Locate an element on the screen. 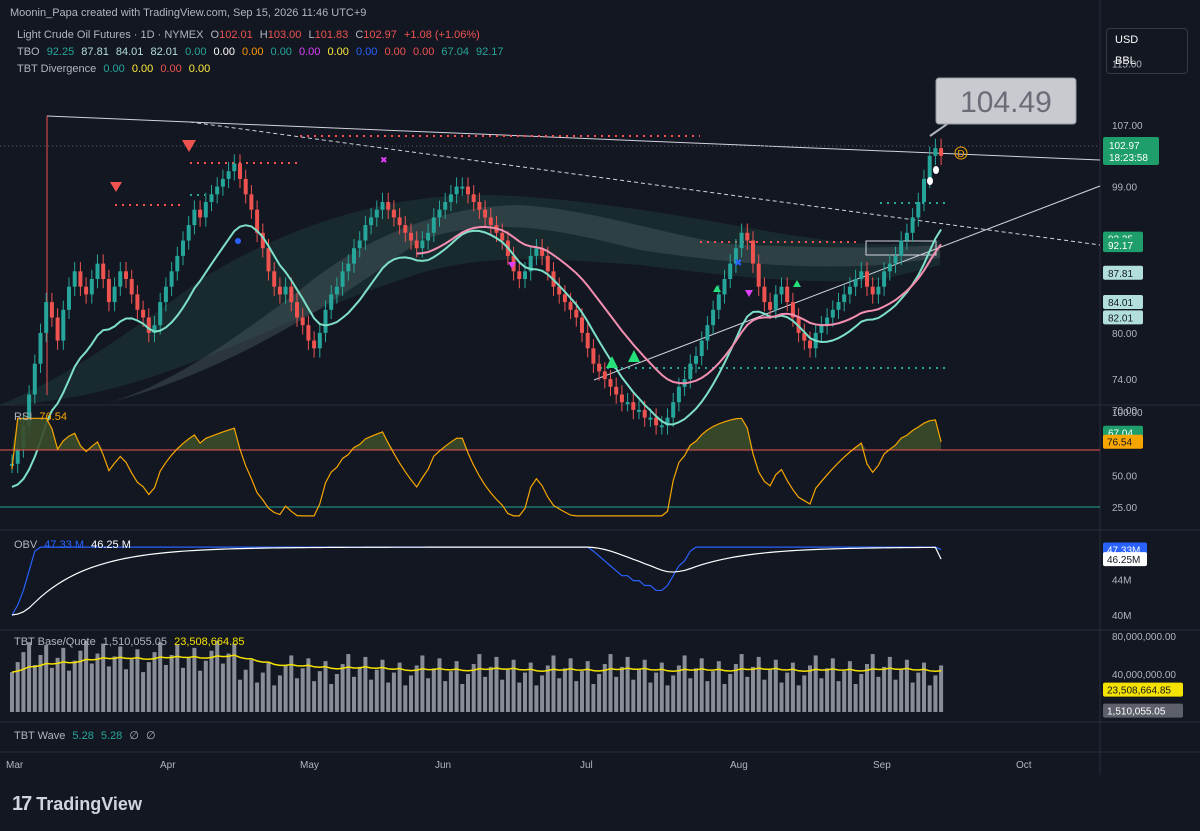 The image size is (1200, 831). symbol-name: Light Crude Oil Futures · 1D · NYMEX is located at coordinates (110, 35).